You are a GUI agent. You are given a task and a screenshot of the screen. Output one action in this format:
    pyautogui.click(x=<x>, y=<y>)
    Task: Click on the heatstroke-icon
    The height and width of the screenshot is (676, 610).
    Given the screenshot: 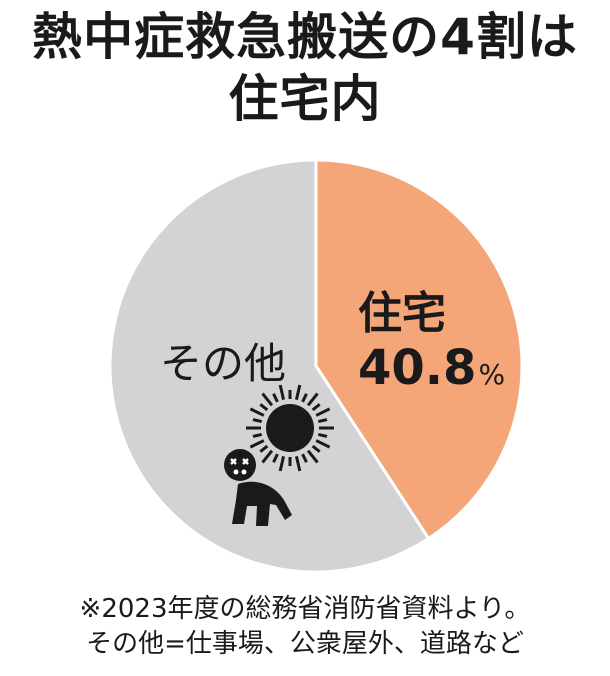 What is the action you would take?
    pyautogui.click(x=279, y=455)
    